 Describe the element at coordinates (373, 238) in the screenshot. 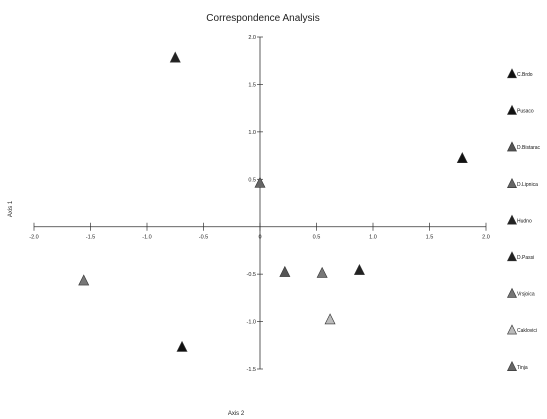

I see `x-tick-label: 1.0` at that location.